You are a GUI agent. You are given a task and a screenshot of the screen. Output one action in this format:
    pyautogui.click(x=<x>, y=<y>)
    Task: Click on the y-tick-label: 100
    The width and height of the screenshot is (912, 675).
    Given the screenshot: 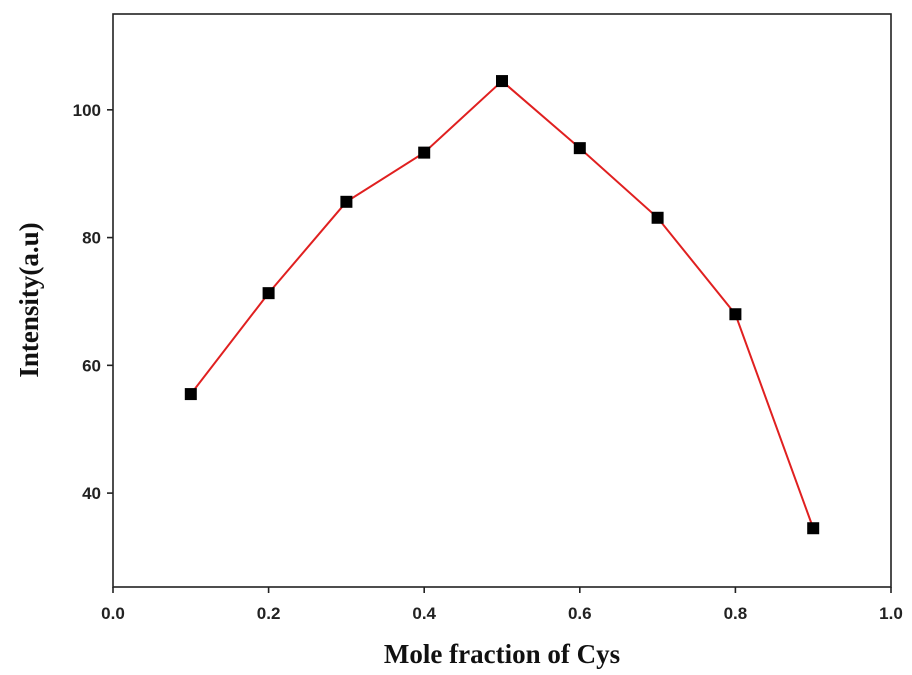 What is the action you would take?
    pyautogui.click(x=87, y=110)
    